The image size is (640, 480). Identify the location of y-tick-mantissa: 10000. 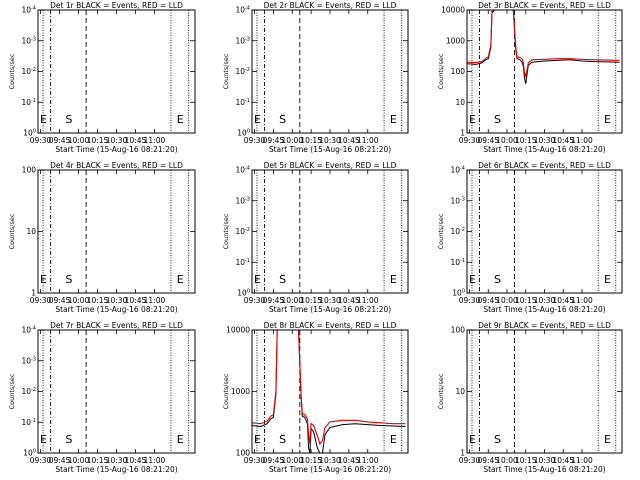
(238, 330).